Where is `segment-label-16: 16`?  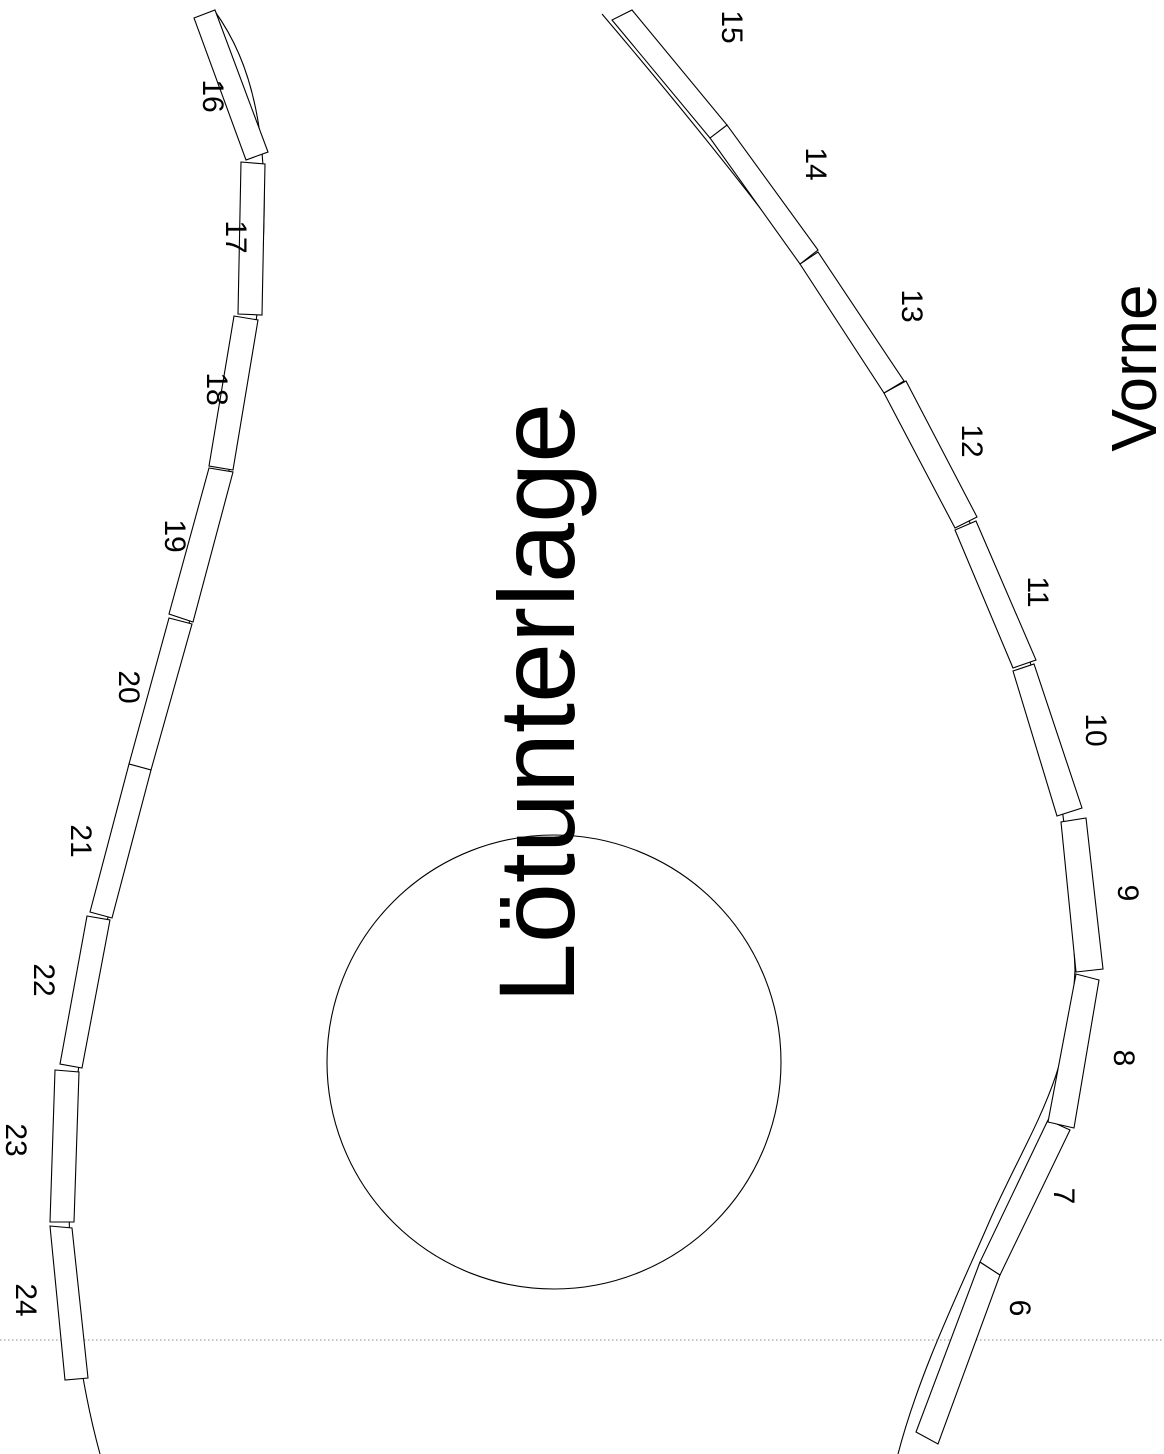 segment-label-16: 16 is located at coordinates (212, 95).